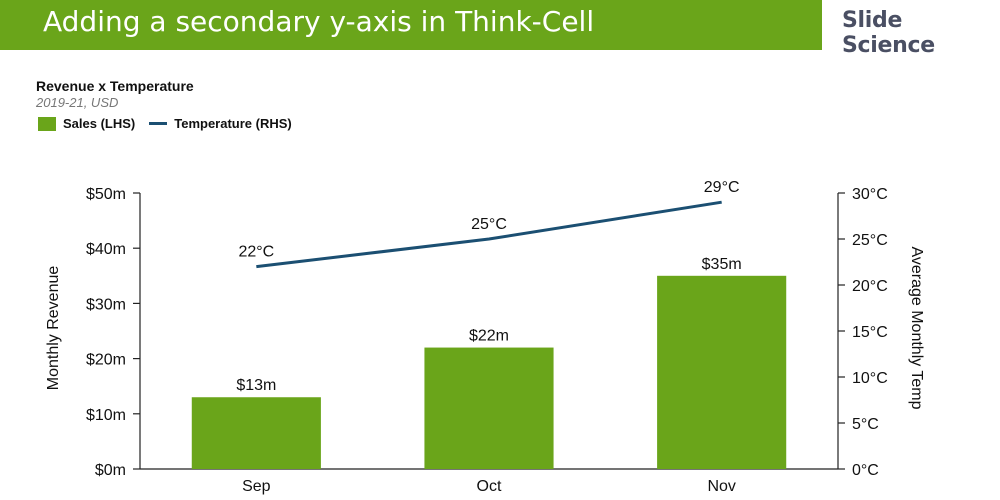 The image size is (1000, 500). Describe the element at coordinates (489, 408) in the screenshot. I see `bar-oct` at that location.